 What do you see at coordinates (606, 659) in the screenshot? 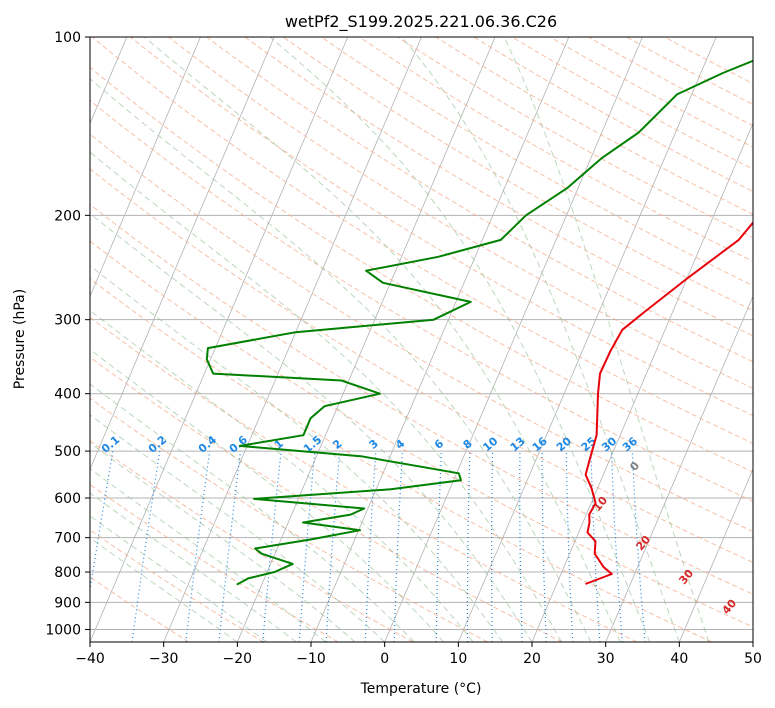
I see `x-tick-label: 30` at bounding box center [606, 659].